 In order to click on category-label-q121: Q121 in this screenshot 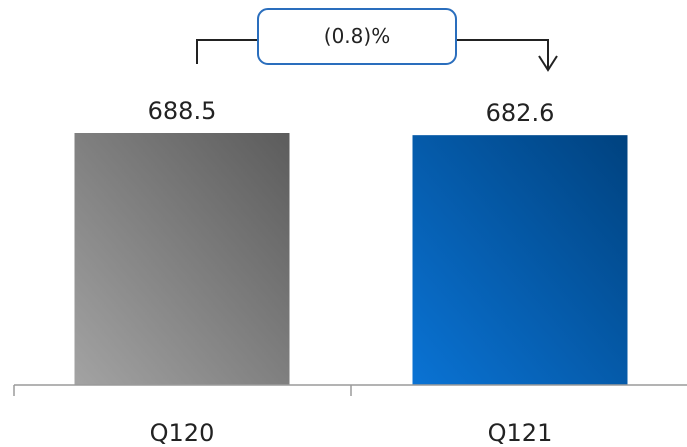, I will do `click(520, 433)`.